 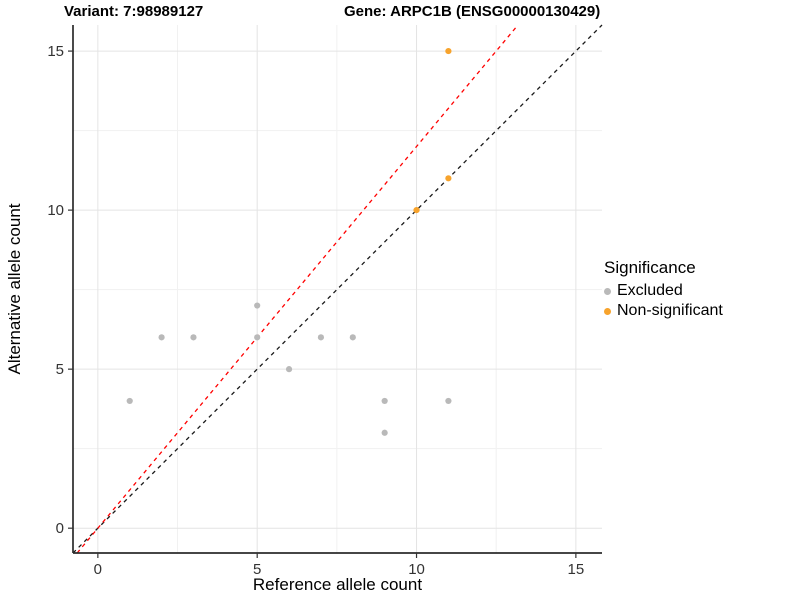 What do you see at coordinates (650, 267) in the screenshot?
I see `legend-title: Significance` at bounding box center [650, 267].